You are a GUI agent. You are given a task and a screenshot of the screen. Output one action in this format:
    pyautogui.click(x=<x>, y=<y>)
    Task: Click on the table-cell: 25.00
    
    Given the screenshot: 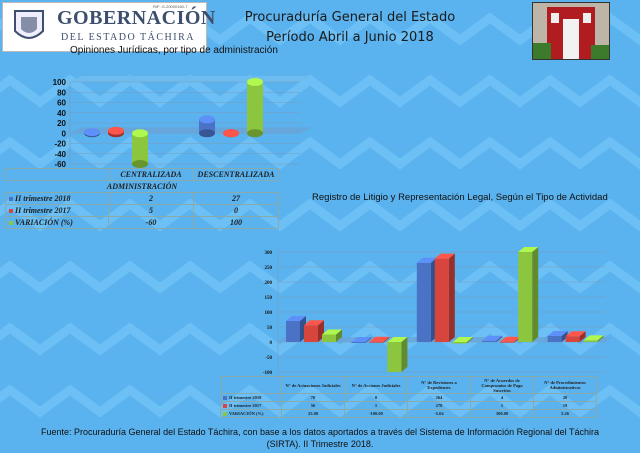 What is the action you would take?
    pyautogui.click(x=313, y=413)
    